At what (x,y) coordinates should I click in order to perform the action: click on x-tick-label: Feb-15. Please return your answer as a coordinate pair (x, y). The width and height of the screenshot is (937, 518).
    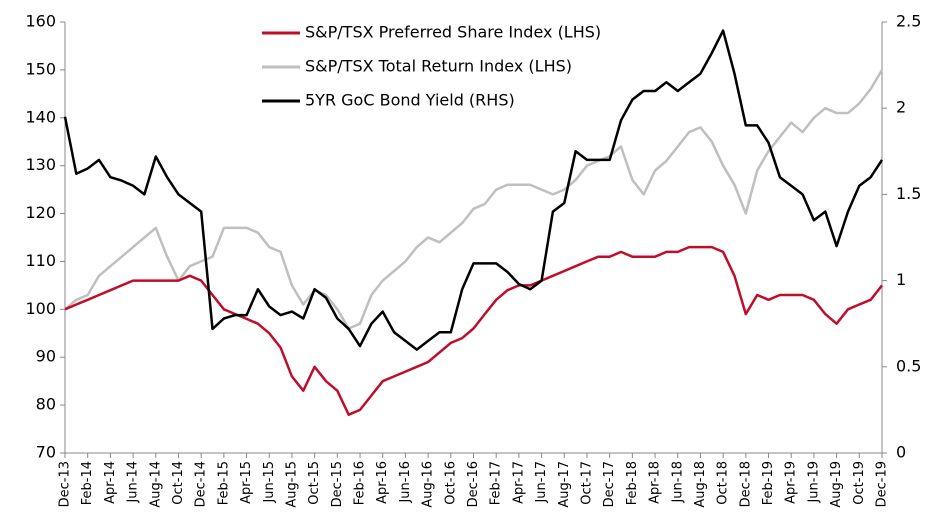
    Looking at the image, I should click on (223, 483).